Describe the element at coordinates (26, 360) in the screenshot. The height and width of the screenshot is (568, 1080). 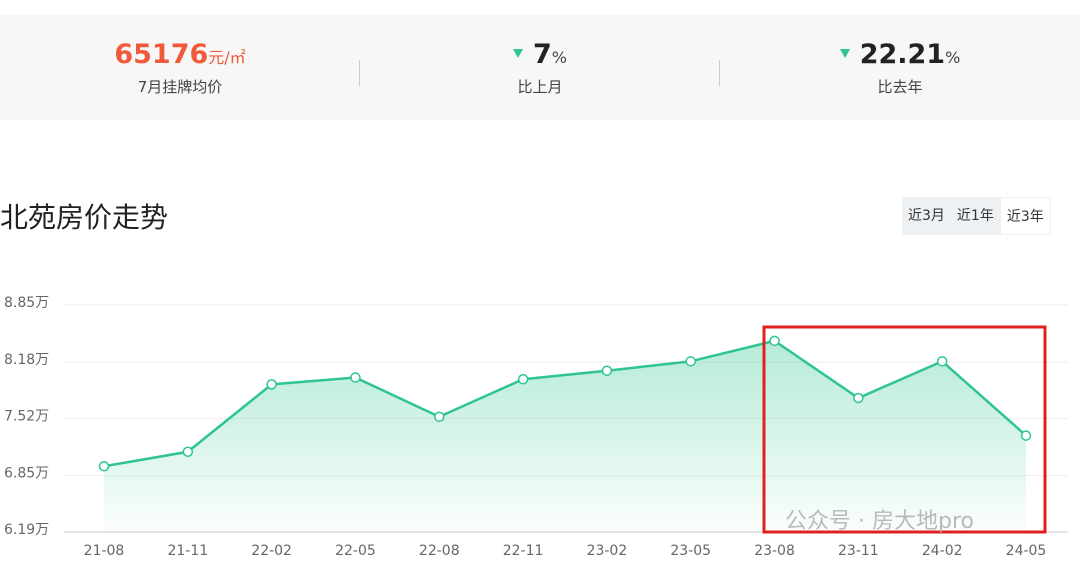
I see `y-tick-label: 8.18万` at that location.